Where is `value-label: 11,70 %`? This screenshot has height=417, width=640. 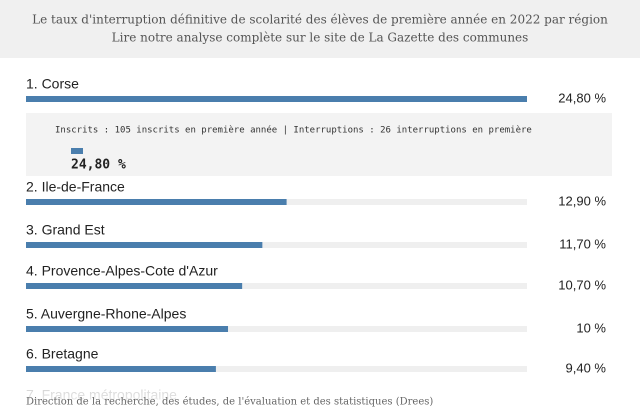 value-label: 11,70 % is located at coordinates (582, 243).